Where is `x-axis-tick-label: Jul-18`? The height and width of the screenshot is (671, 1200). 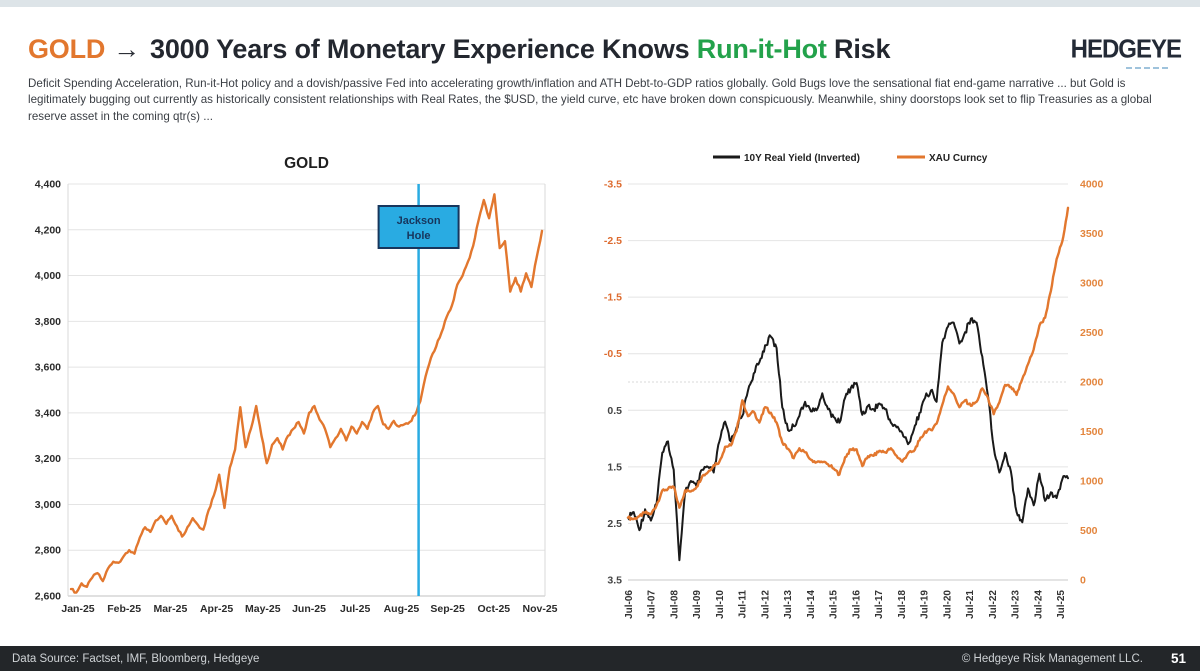 x-axis-tick-label: Jul-18 is located at coordinates (902, 604).